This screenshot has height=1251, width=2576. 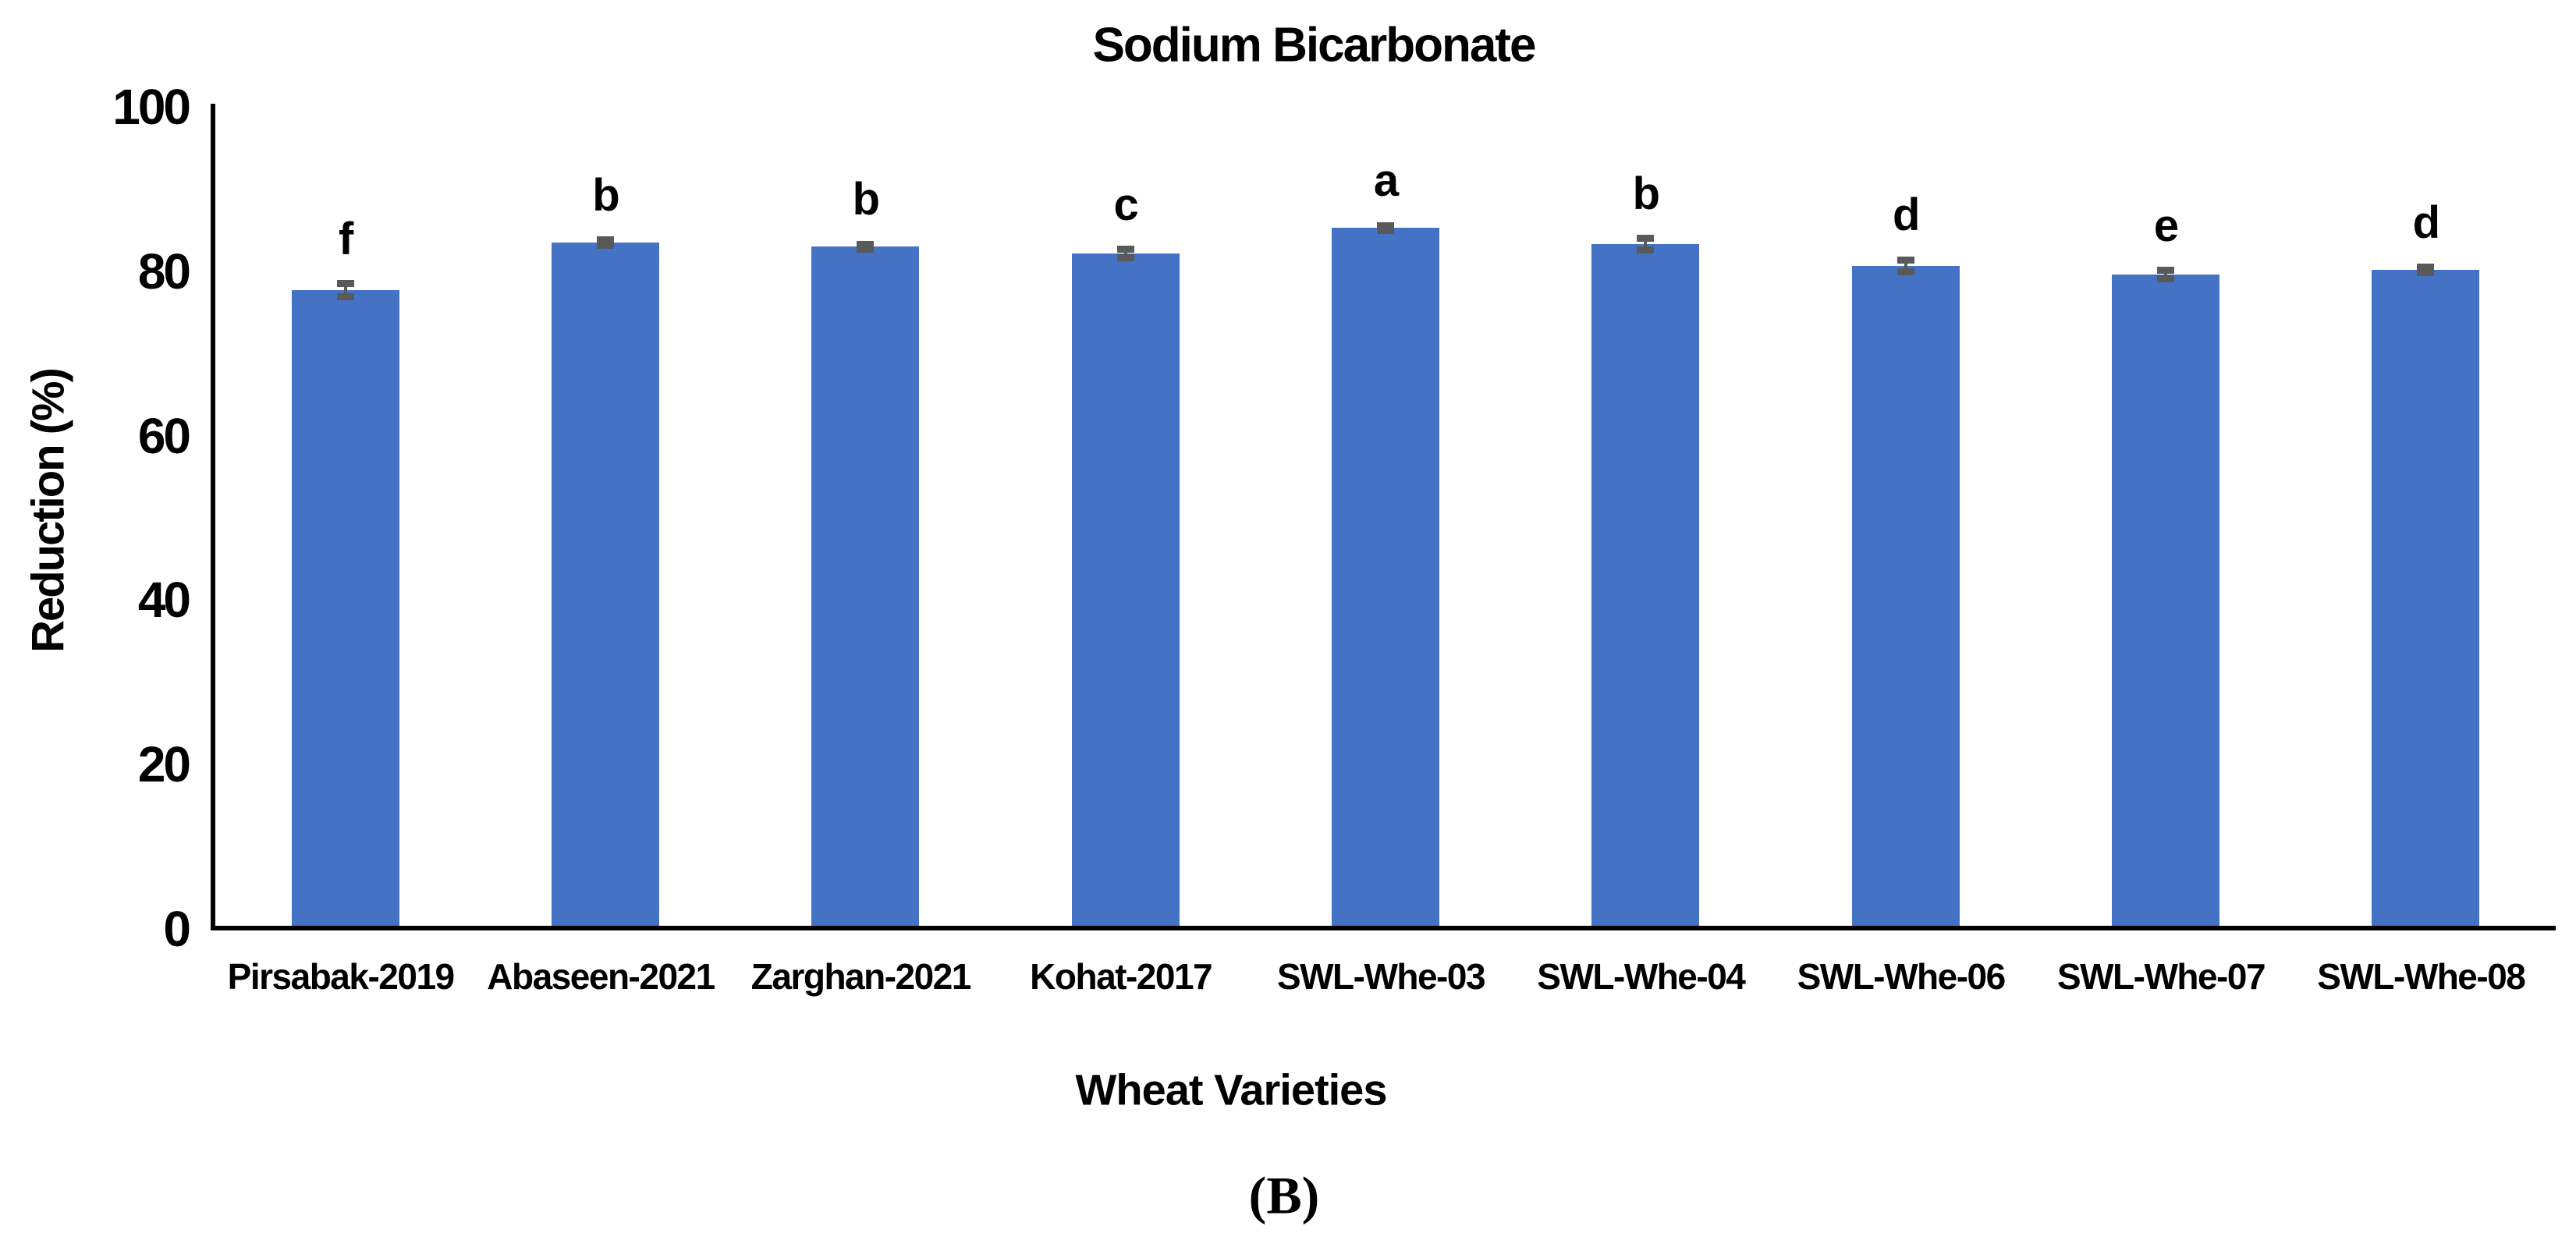 What do you see at coordinates (164, 271) in the screenshot?
I see `y-tick-label: 80` at bounding box center [164, 271].